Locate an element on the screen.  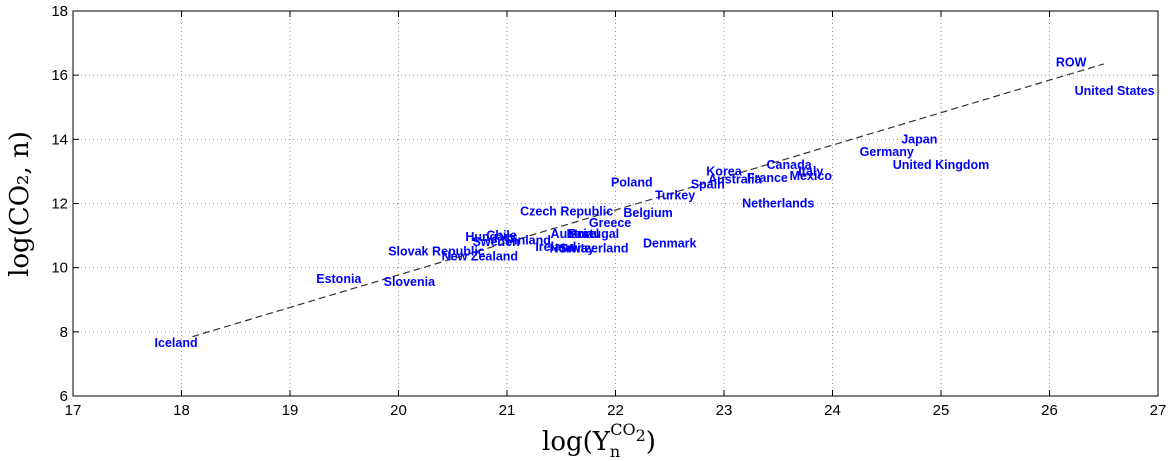
point-label: Iceland is located at coordinates (176, 343).